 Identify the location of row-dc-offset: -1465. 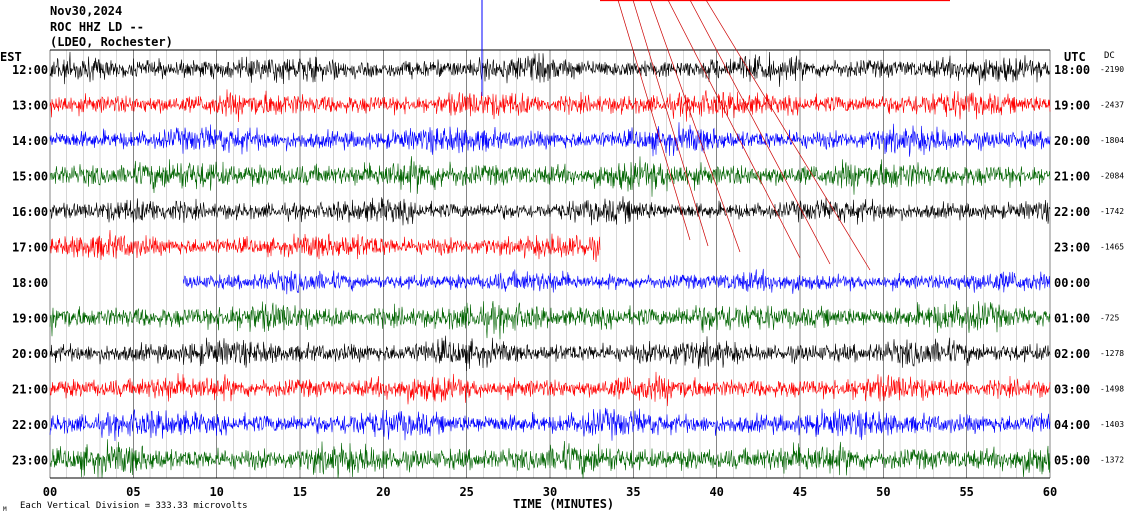
(1112, 247).